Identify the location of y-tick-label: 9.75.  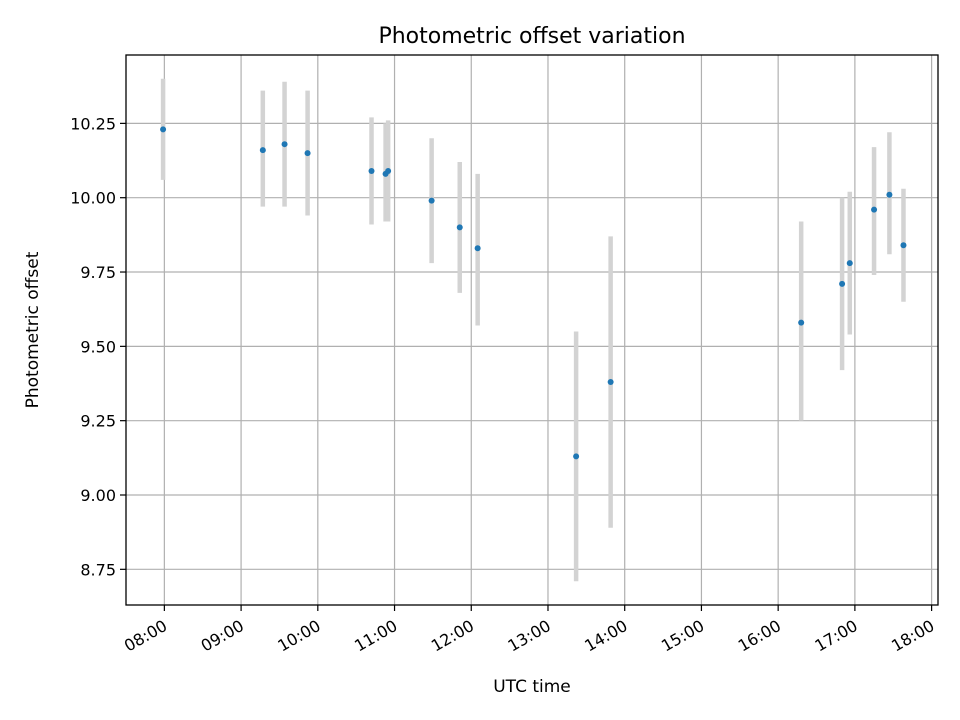
(98, 272).